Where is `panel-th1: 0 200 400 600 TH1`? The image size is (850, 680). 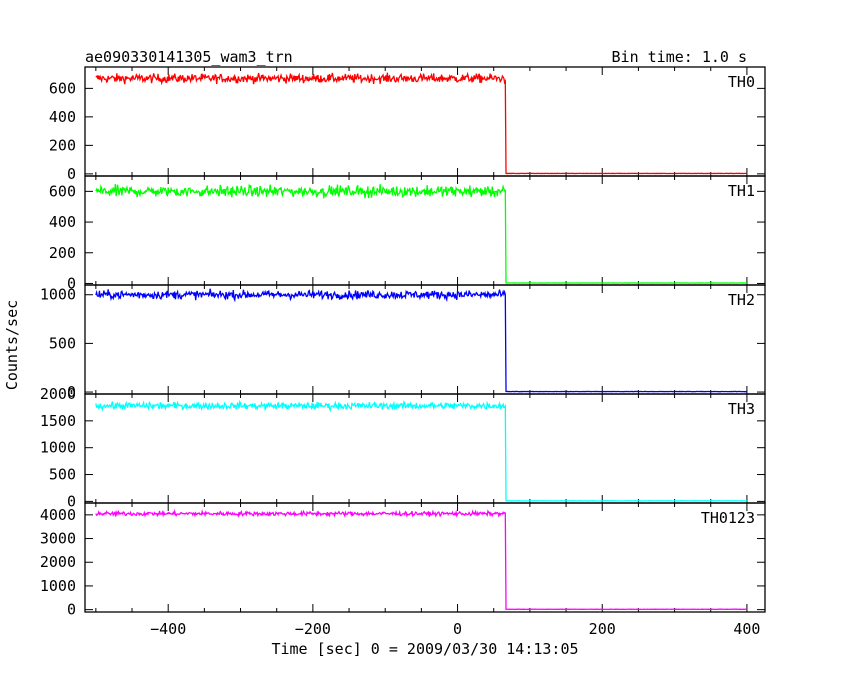 panel-th1: 0 200 400 600 TH1 is located at coordinates (407, 233).